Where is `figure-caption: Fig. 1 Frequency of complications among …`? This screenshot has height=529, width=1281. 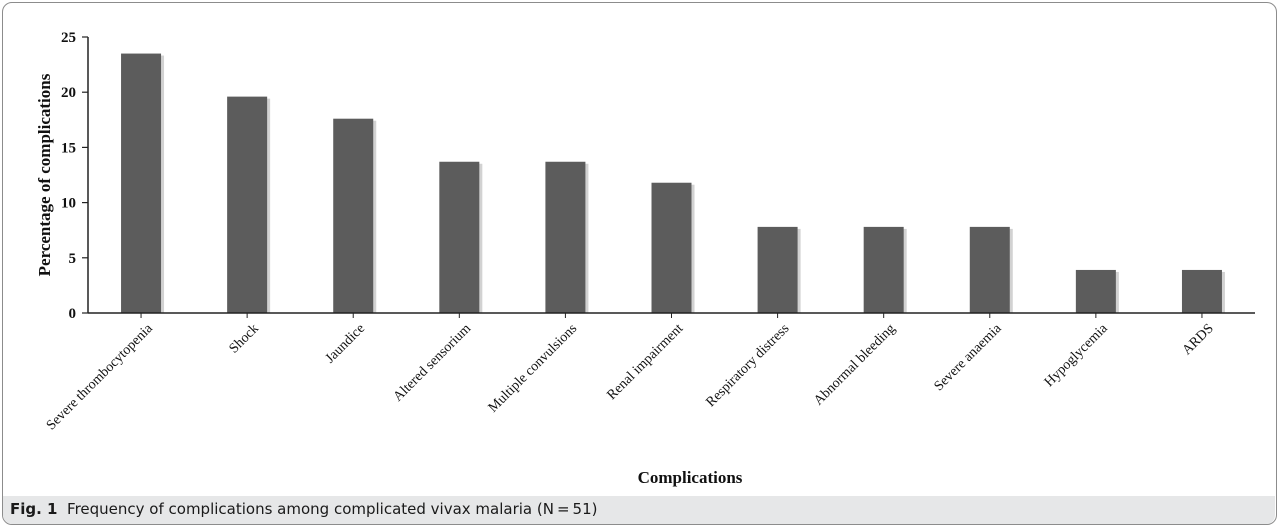 figure-caption: Fig. 1 Frequency of complications among … is located at coordinates (303, 509).